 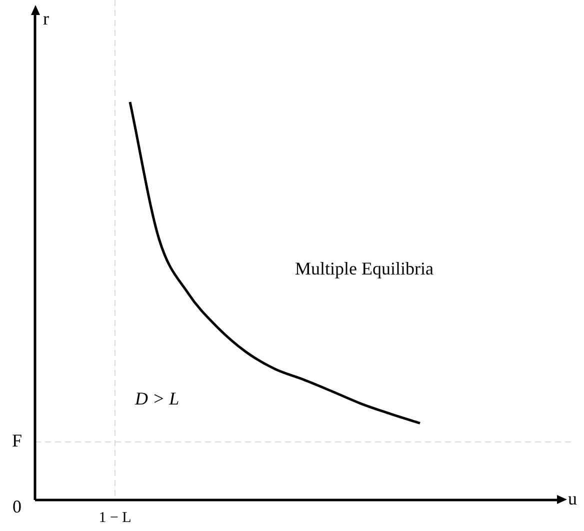 What do you see at coordinates (364, 268) in the screenshot?
I see `annotation: Multiple Equilibria` at bounding box center [364, 268].